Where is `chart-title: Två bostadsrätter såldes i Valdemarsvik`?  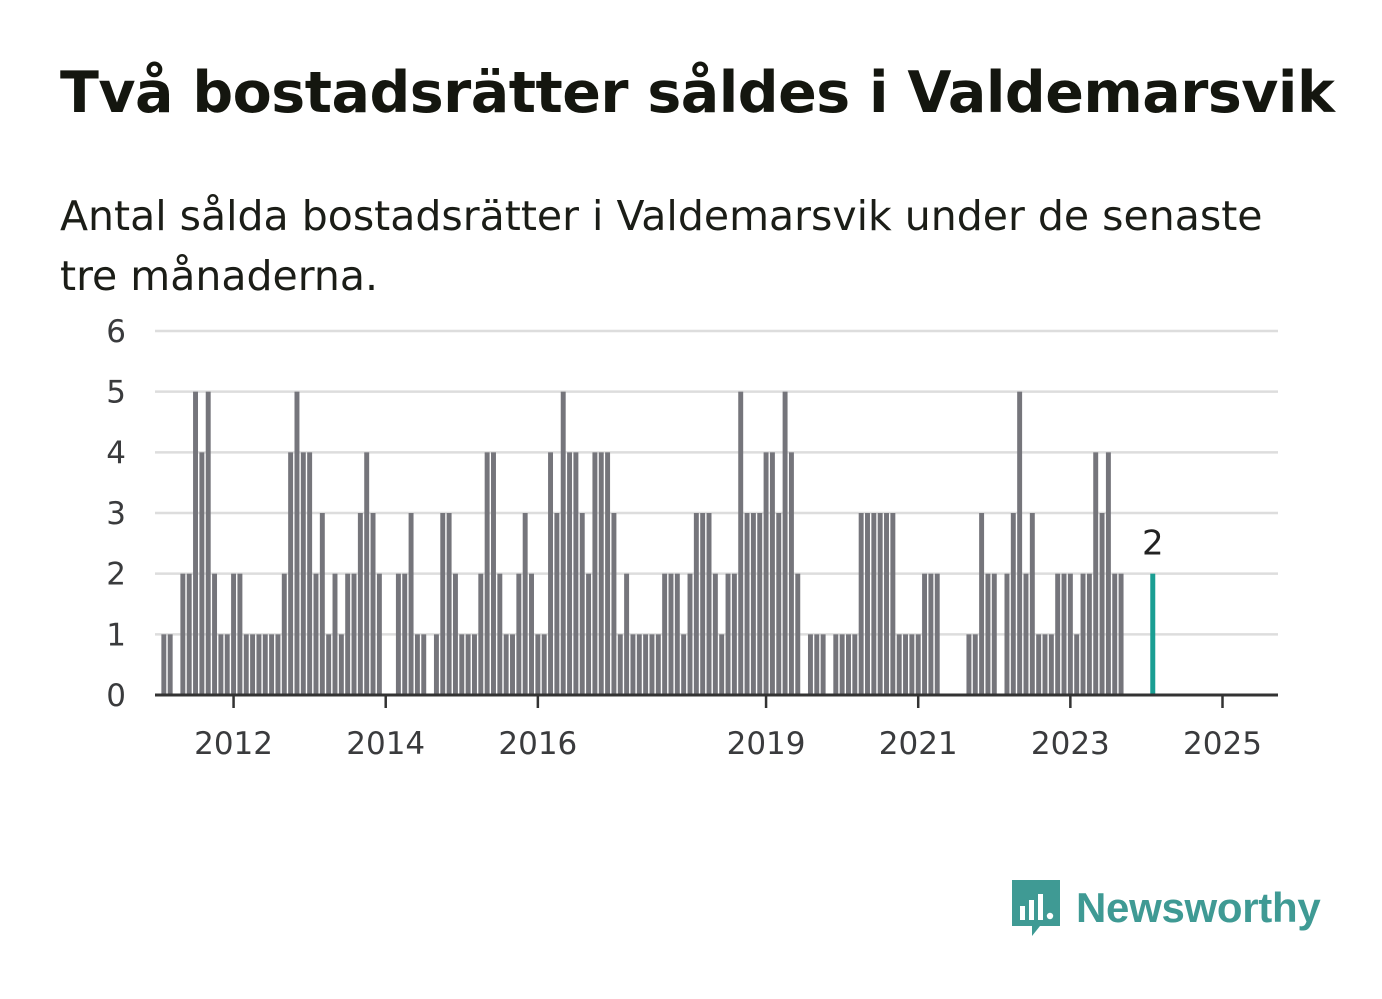 chart-title: Två bostadsrätter såldes i Valdemarsvik is located at coordinates (697, 93).